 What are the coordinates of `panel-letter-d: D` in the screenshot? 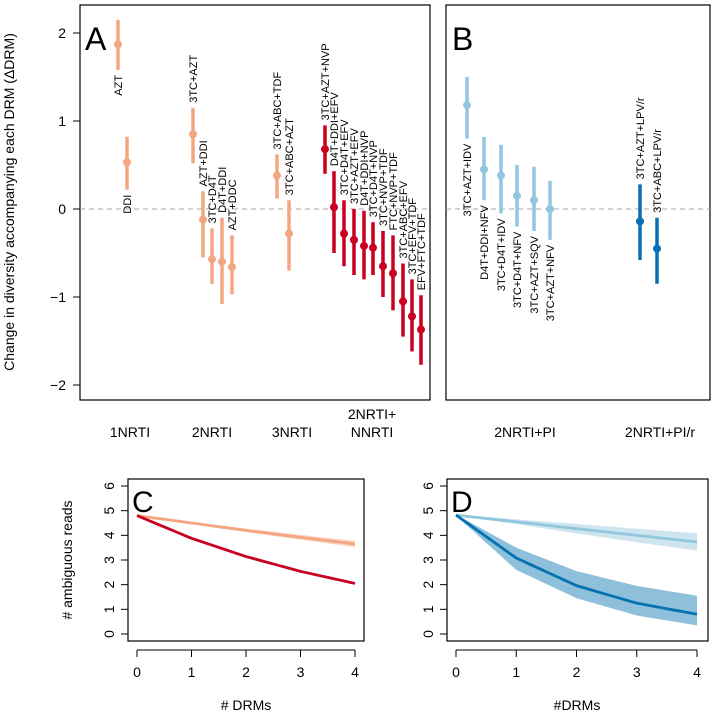 It's located at (462, 502).